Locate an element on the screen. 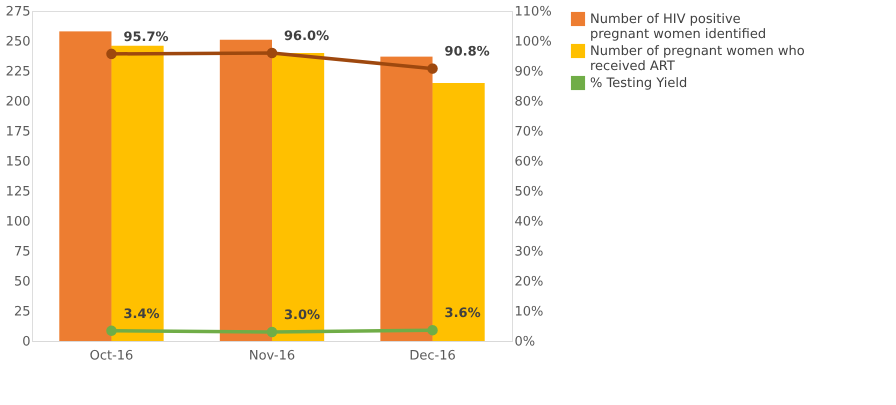 This screenshot has width=896, height=405. y-tick-label: 125 is located at coordinates (18, 192).